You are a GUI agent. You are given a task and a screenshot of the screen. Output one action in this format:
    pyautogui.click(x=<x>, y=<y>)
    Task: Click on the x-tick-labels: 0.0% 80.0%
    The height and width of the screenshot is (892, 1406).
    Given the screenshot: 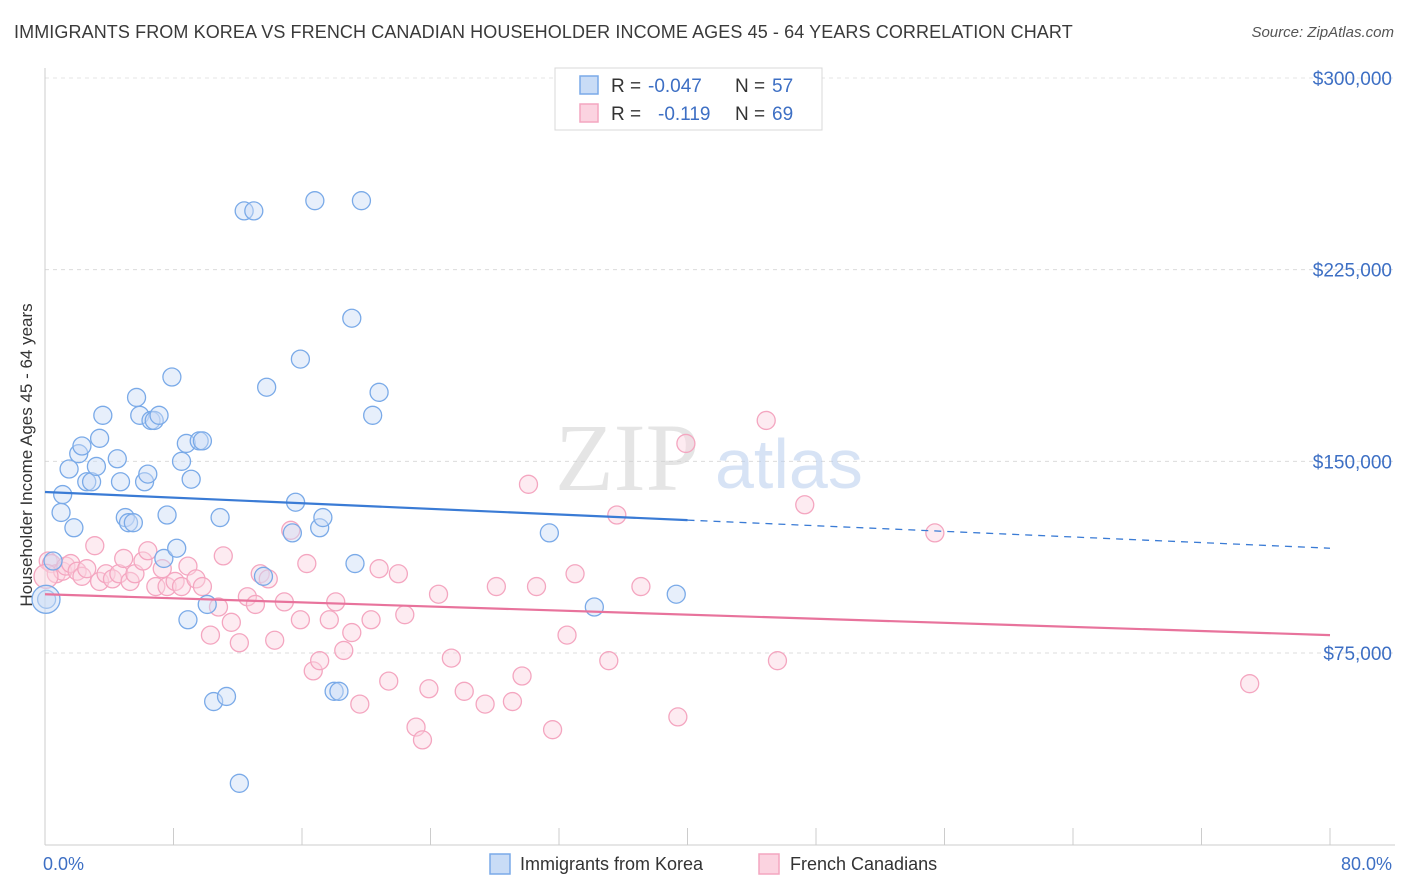 What is the action you would take?
    pyautogui.click(x=717, y=864)
    